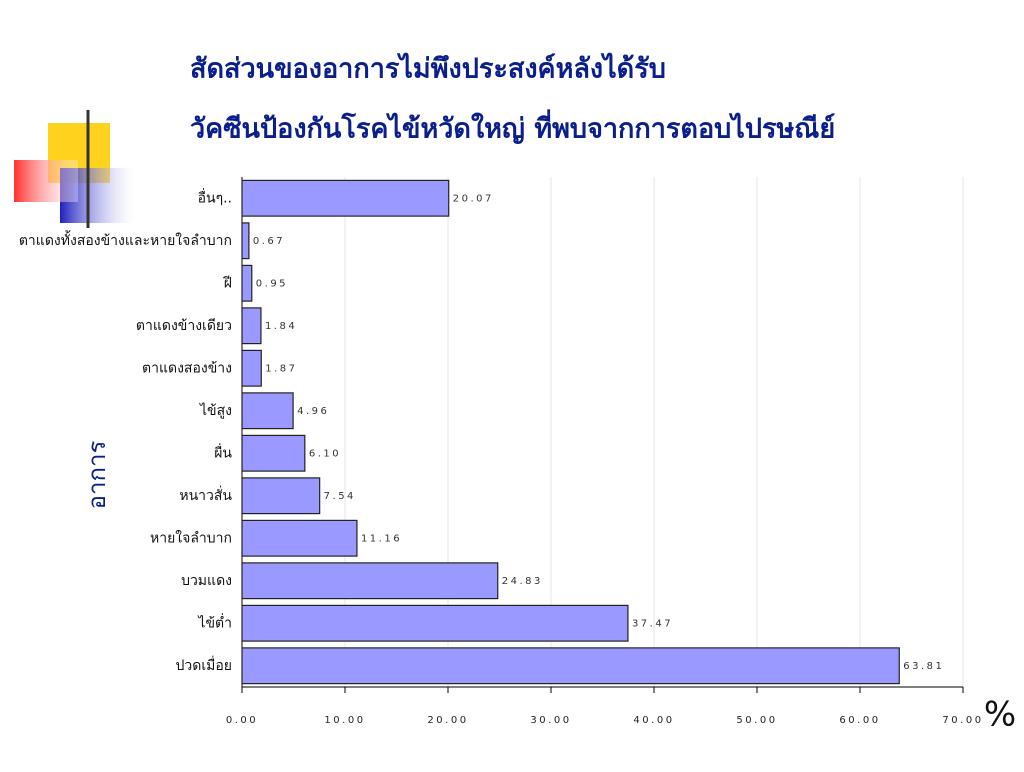 Image resolution: width=1024 pixels, height=772 pixels. What do you see at coordinates (487, 169) in the screenshot?
I see `decoration` at bounding box center [487, 169].